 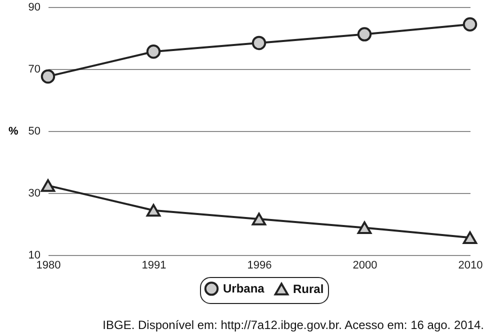 What do you see at coordinates (244, 289) in the screenshot?
I see `legend-label: Urbana` at bounding box center [244, 289].